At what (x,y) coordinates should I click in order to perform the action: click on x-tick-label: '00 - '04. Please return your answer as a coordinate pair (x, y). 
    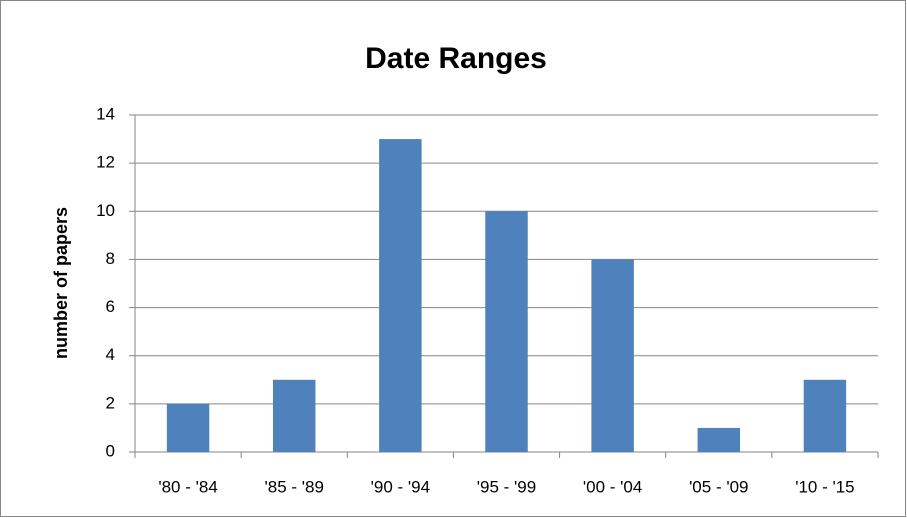
    Looking at the image, I should click on (612, 486).